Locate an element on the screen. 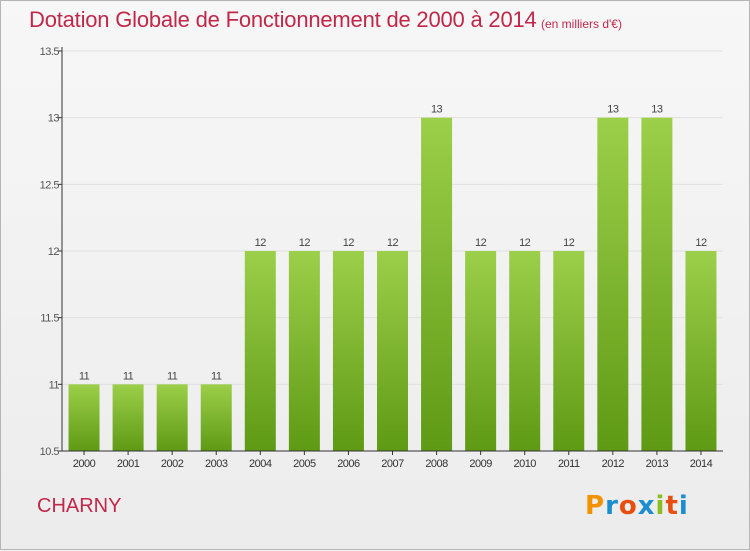 The height and width of the screenshot is (551, 750). y-tick-label: 12.5 is located at coordinates (50, 185).